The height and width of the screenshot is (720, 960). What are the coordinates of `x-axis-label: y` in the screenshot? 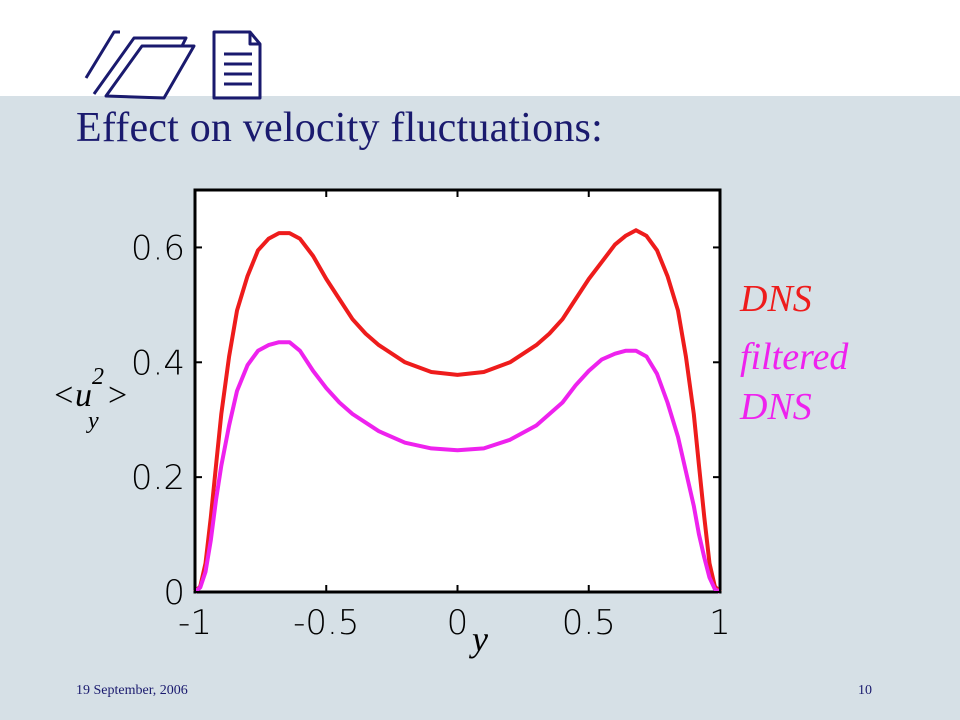 It's located at (478, 639).